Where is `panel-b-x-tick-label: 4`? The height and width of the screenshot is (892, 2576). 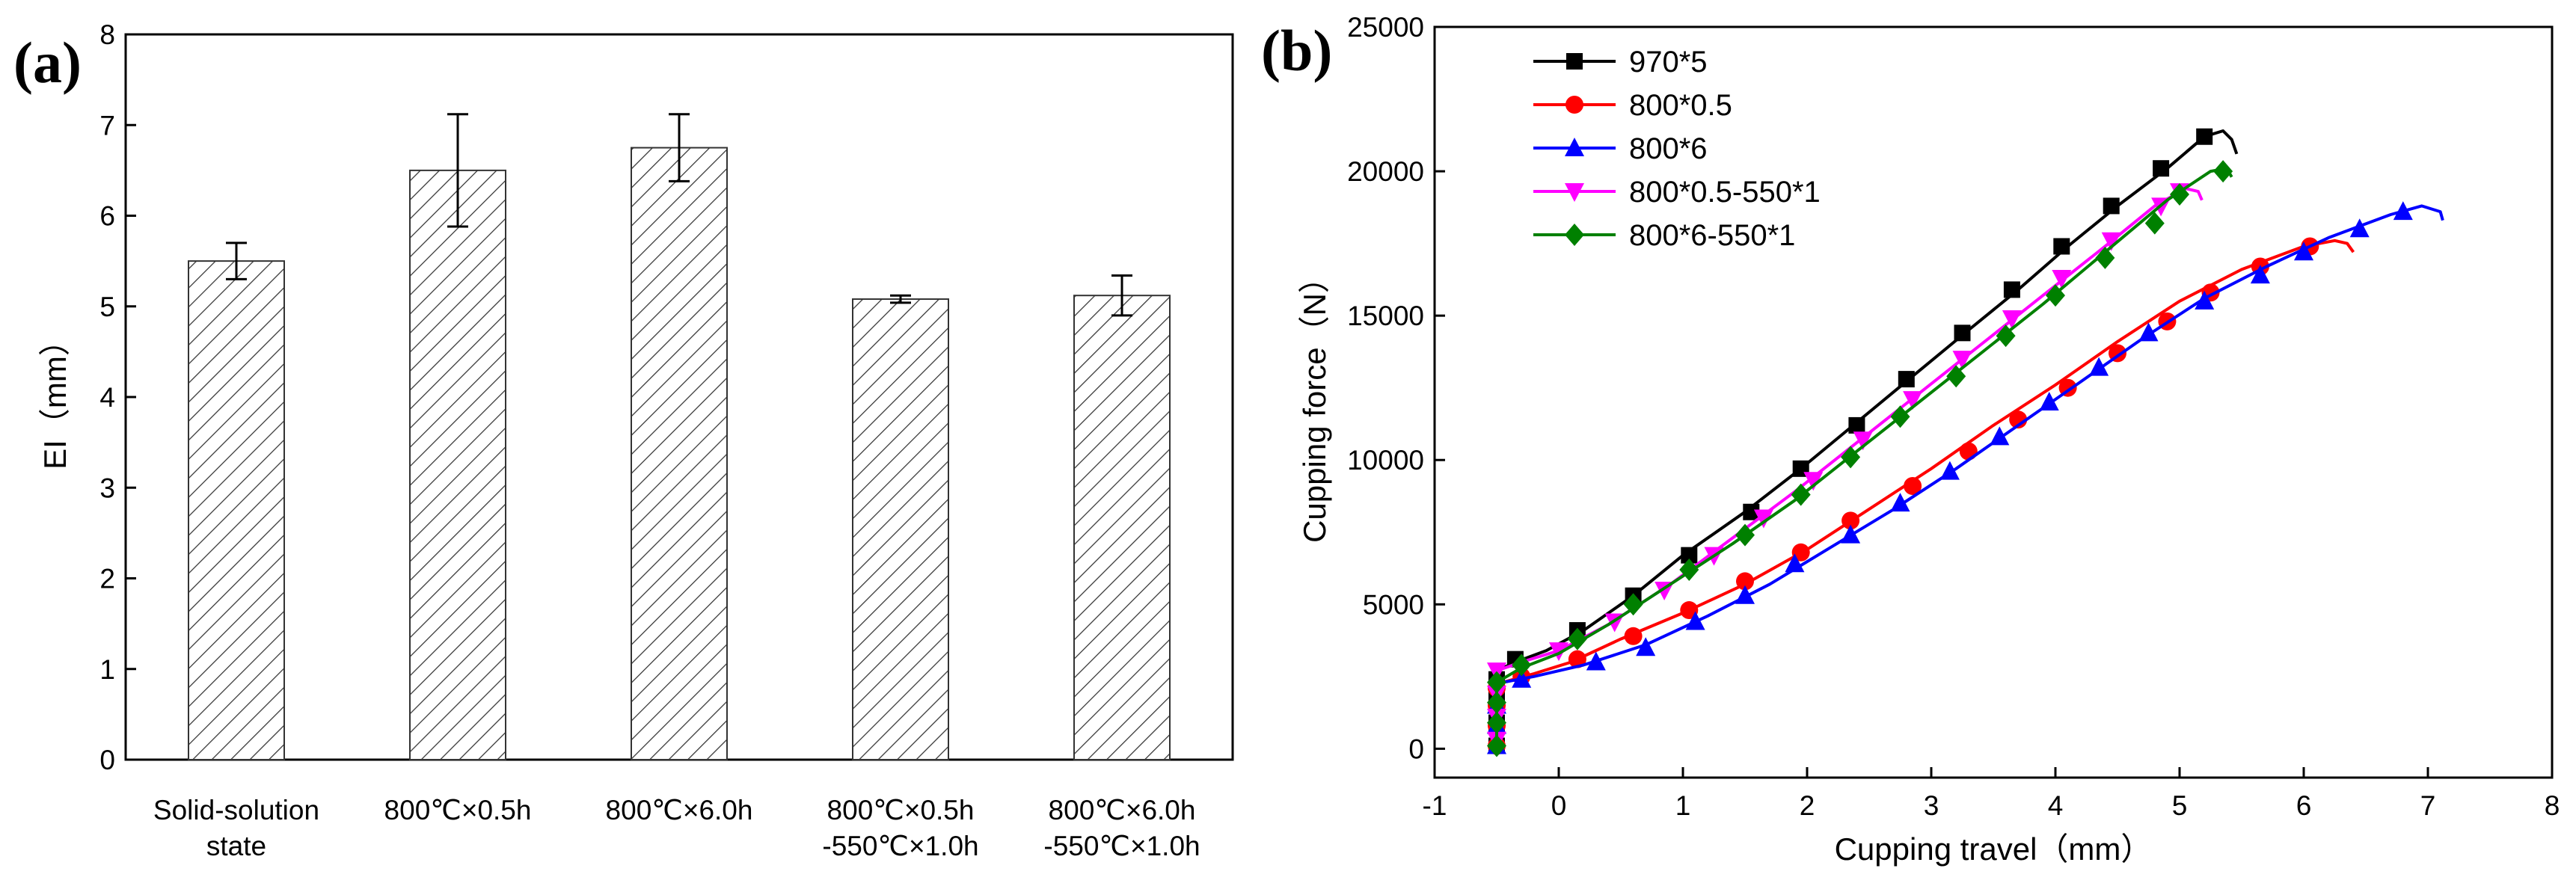 panel-b-x-tick-label: 4 is located at coordinates (2056, 805).